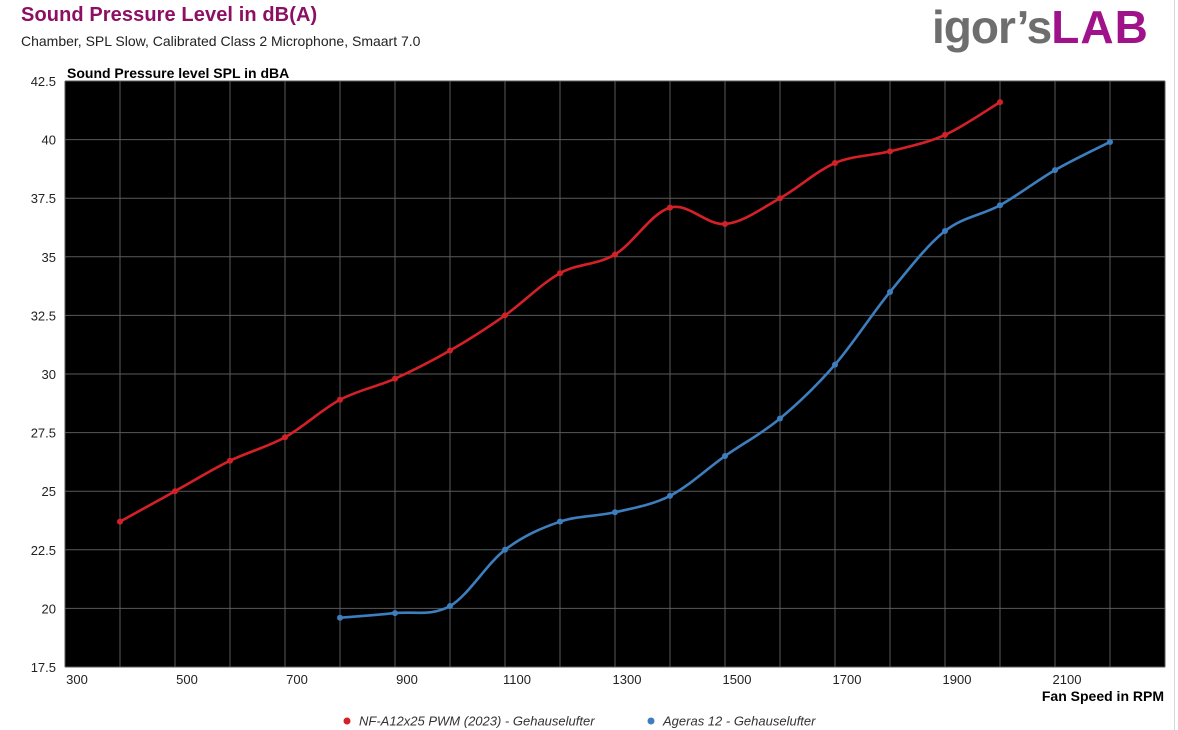 The image size is (1178, 730). I want to click on x-tick-label: 1100, so click(517, 679).